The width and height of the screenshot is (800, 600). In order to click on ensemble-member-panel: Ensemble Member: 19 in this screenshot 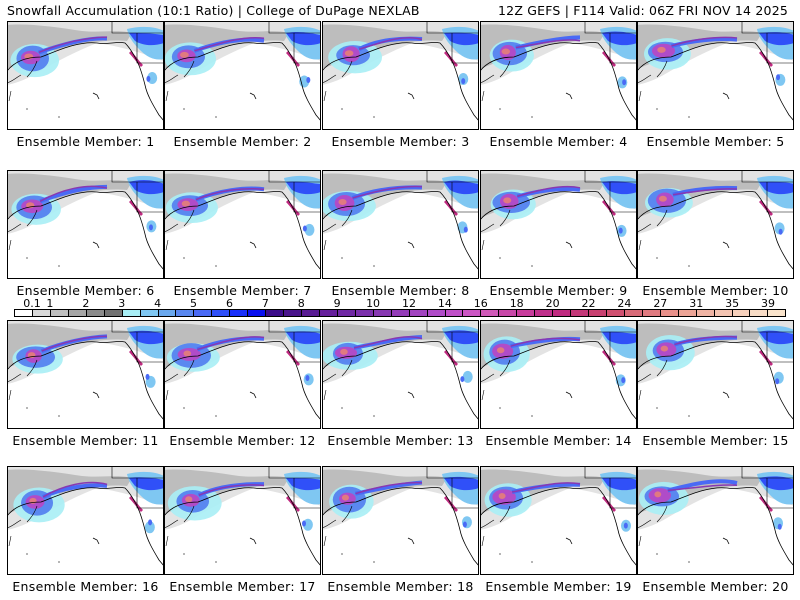, I will do `click(558, 530)`.